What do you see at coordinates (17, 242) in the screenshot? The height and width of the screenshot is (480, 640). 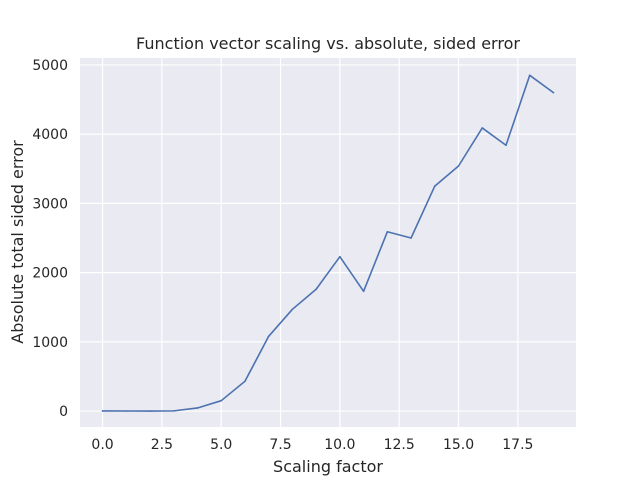 I see `y-axis-title: Absolute total sided error` at bounding box center [17, 242].